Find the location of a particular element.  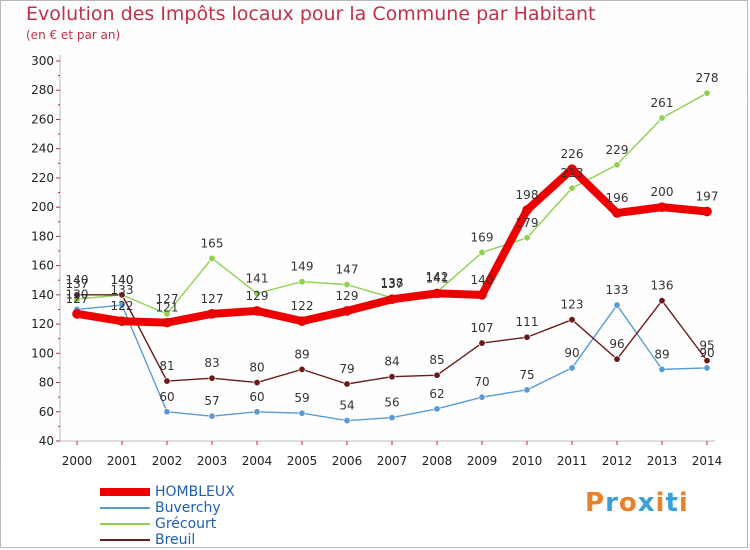

data-label: 229 is located at coordinates (617, 150).